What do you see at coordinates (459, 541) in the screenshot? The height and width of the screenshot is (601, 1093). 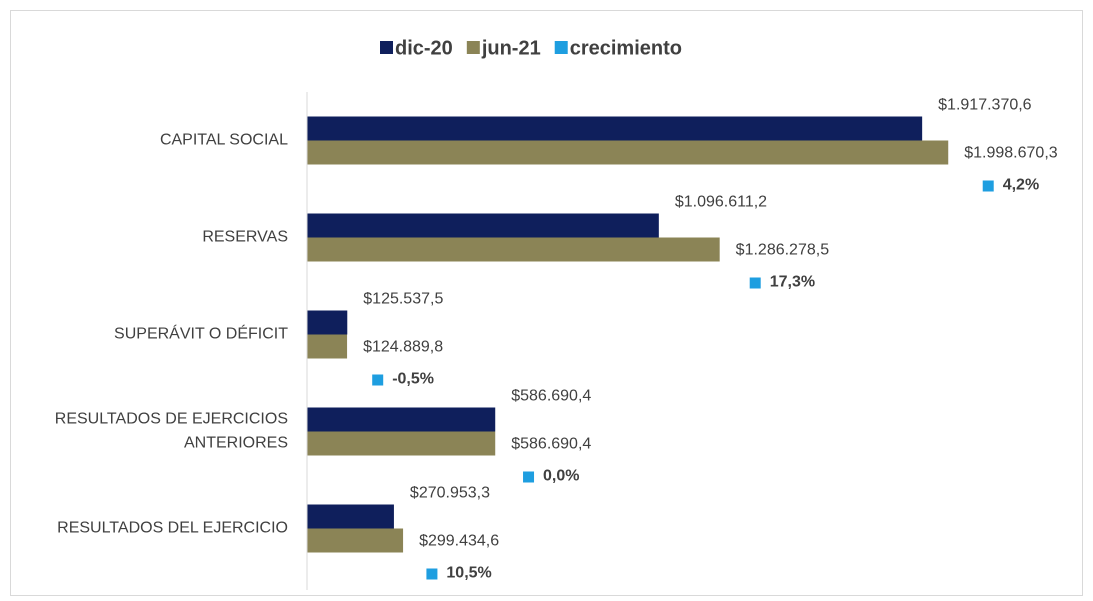 I see `data-label: $299.434,6` at bounding box center [459, 541].